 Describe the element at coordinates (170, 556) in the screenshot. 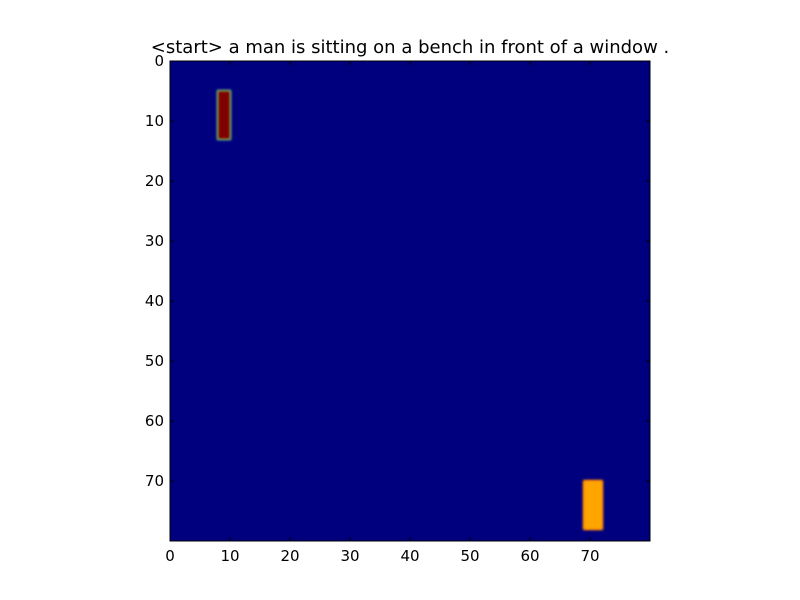

I see `x-tick-label: 0` at that location.